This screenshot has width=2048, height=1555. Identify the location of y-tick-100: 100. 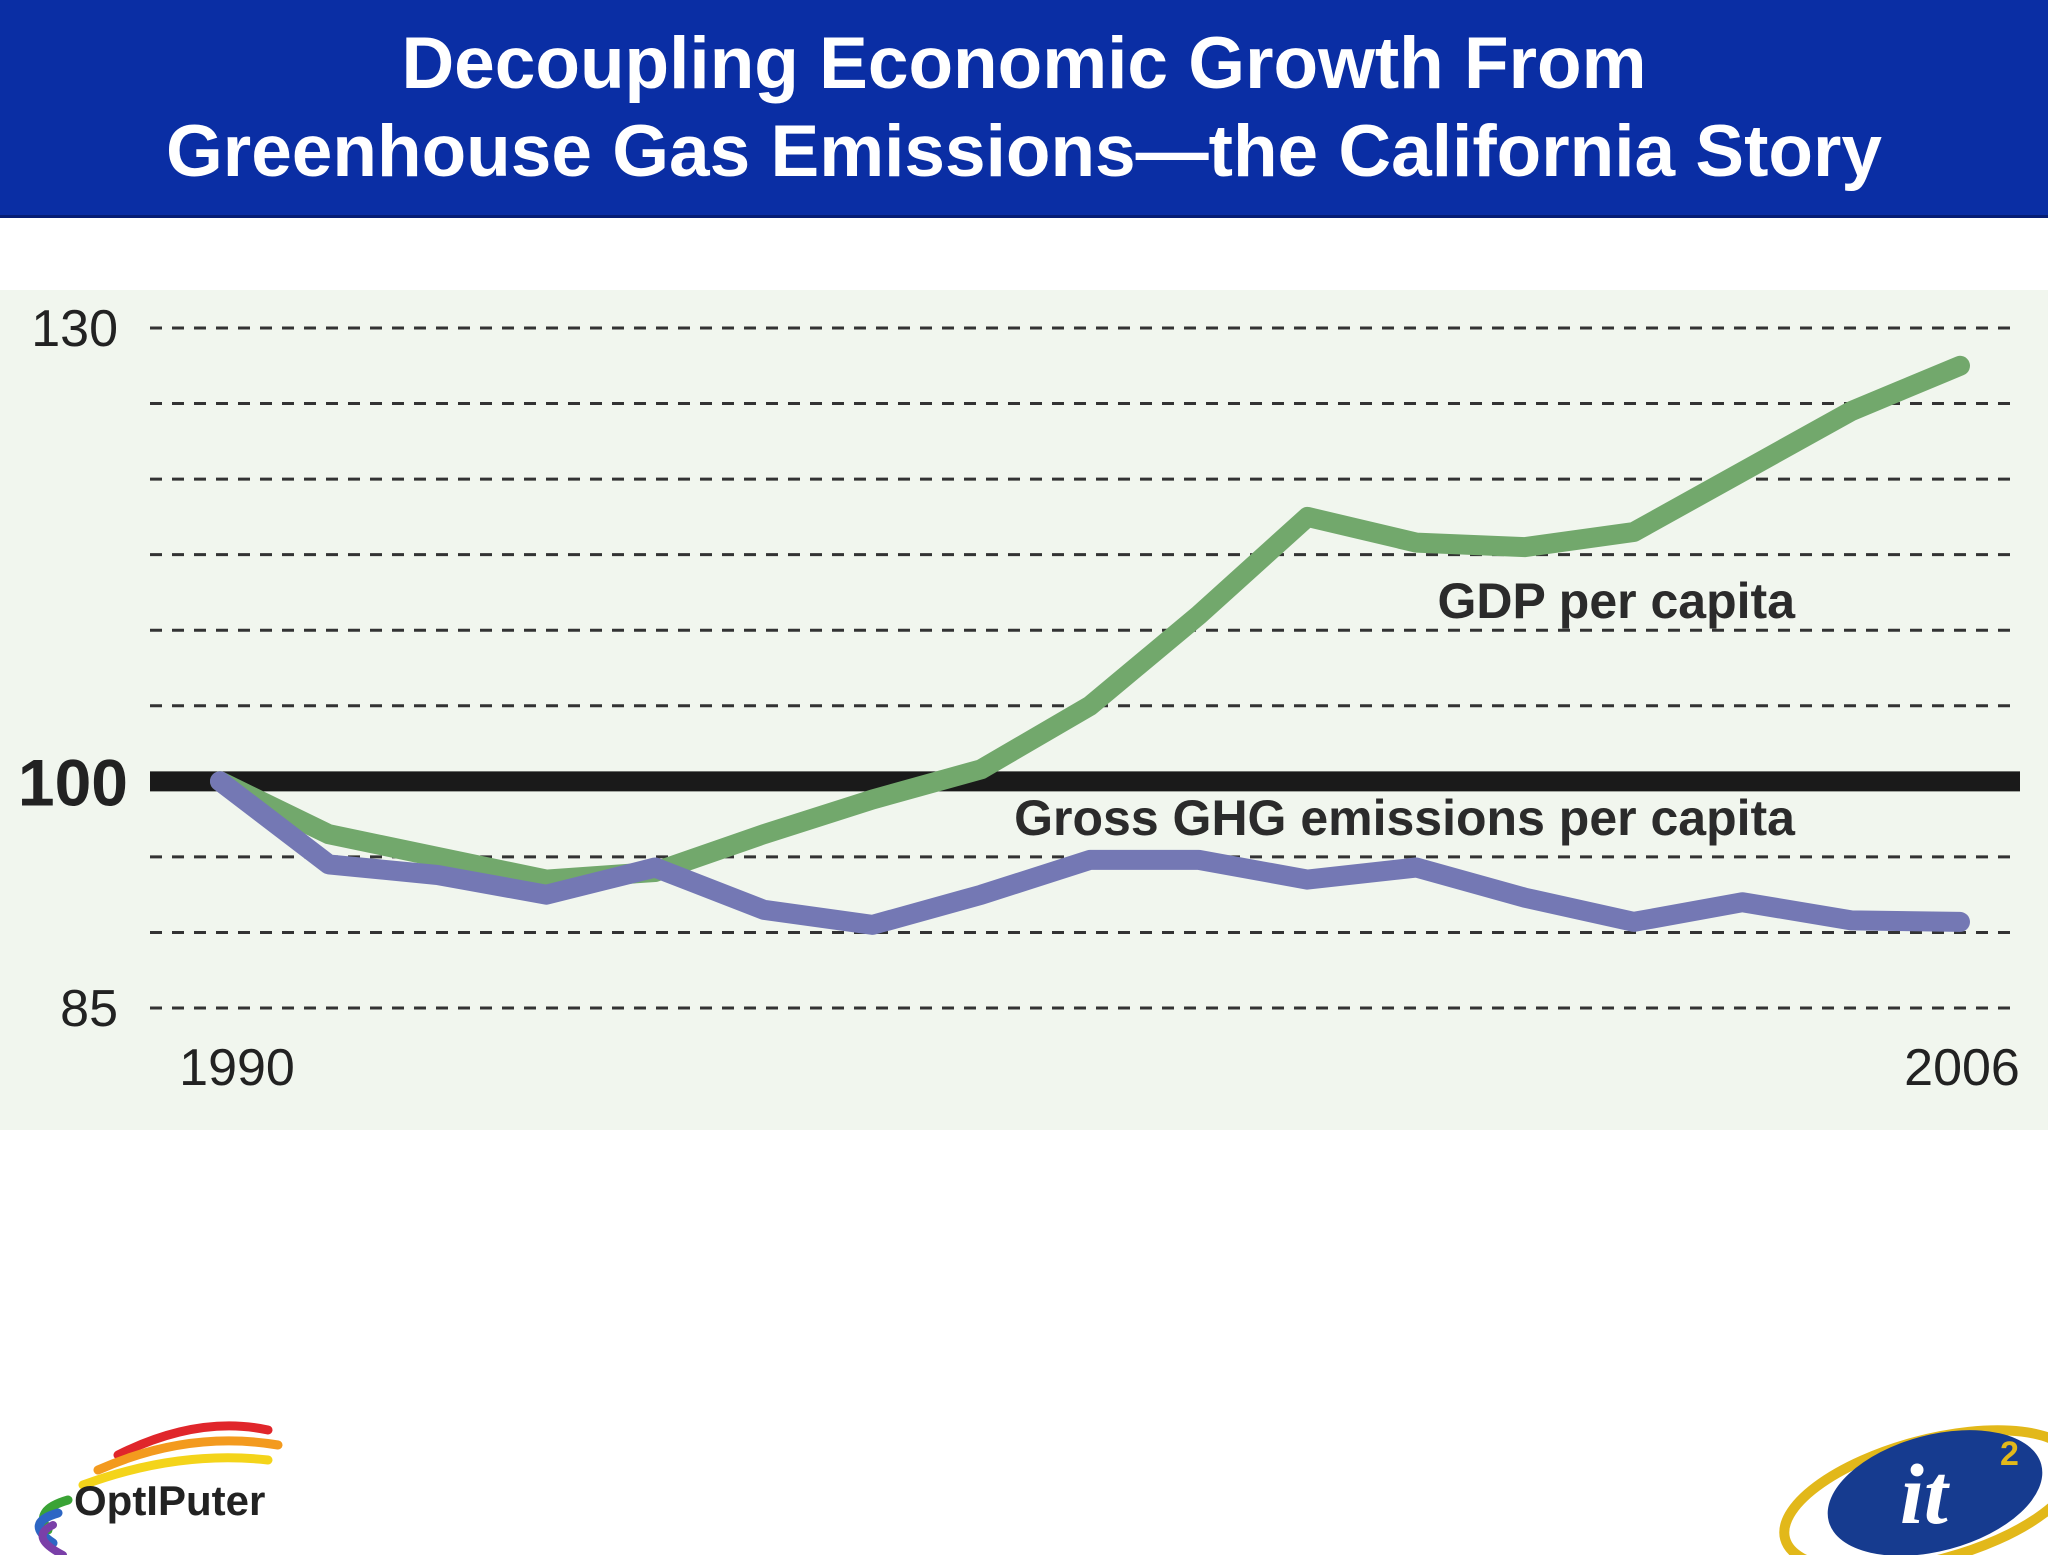
(73, 782).